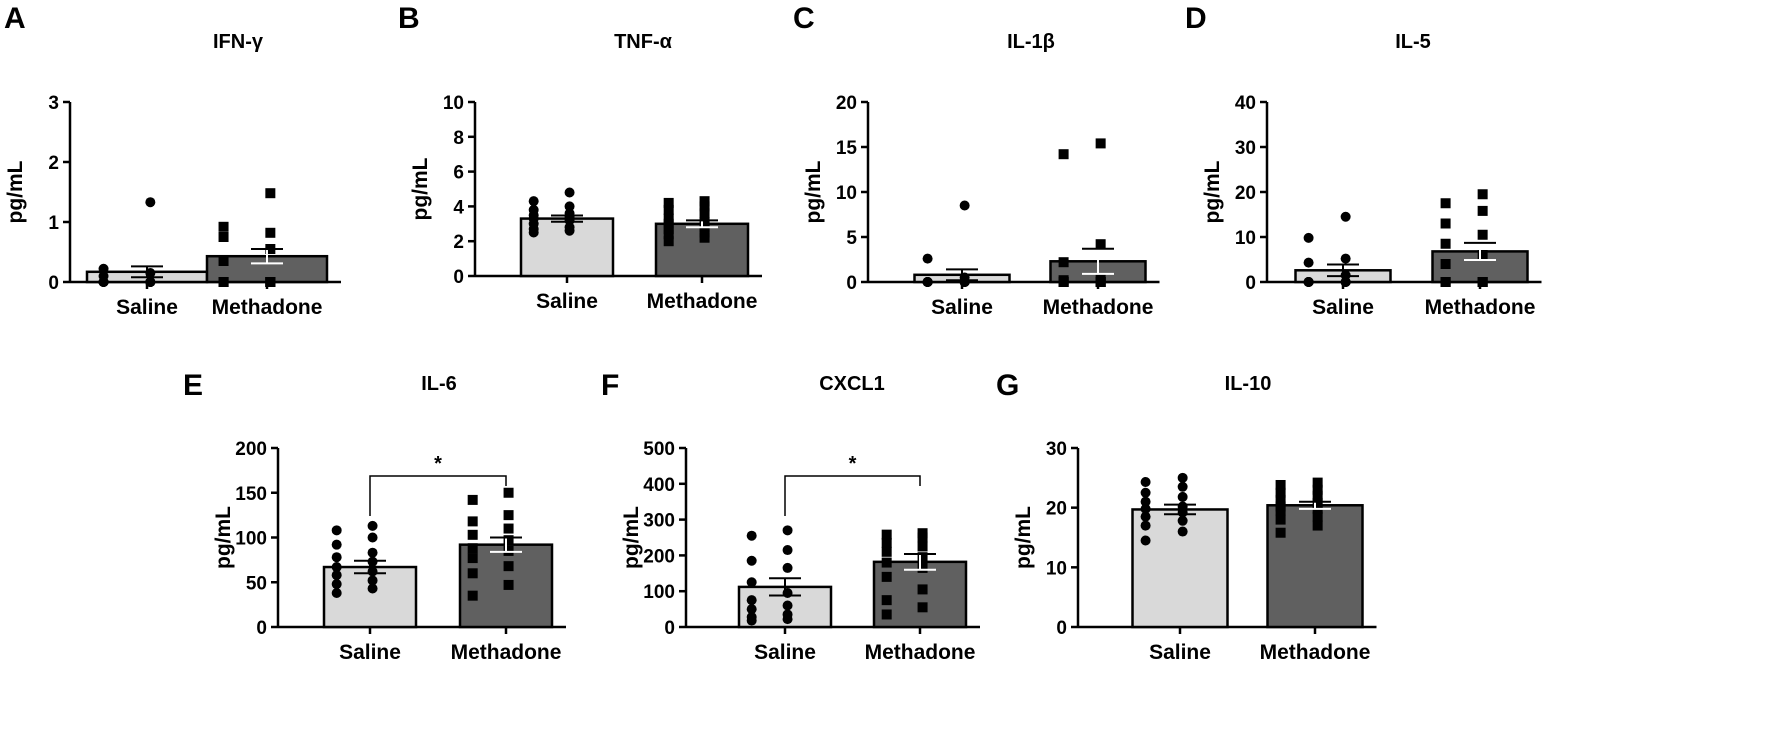 The image size is (1772, 749). Describe the element at coordinates (1056, 449) in the screenshot. I see `y-tick-label: 30` at that location.